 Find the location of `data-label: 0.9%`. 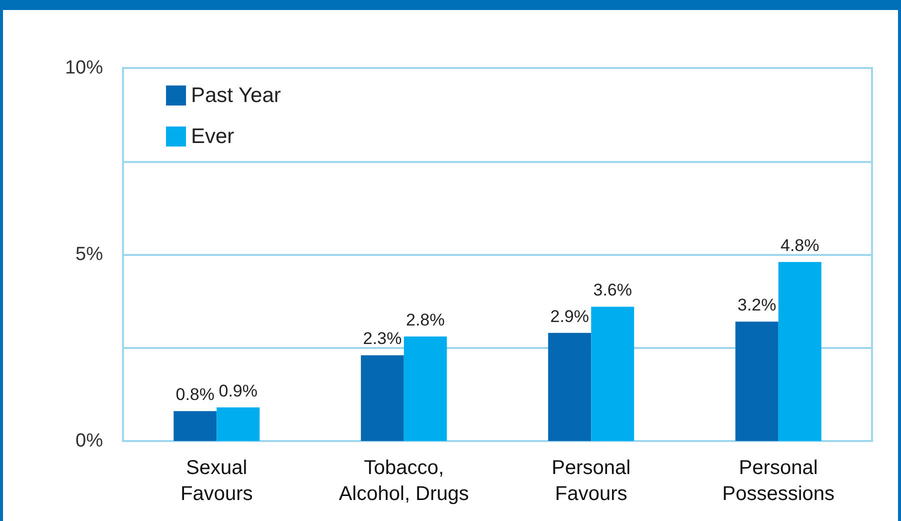

data-label: 0.9% is located at coordinates (238, 390).